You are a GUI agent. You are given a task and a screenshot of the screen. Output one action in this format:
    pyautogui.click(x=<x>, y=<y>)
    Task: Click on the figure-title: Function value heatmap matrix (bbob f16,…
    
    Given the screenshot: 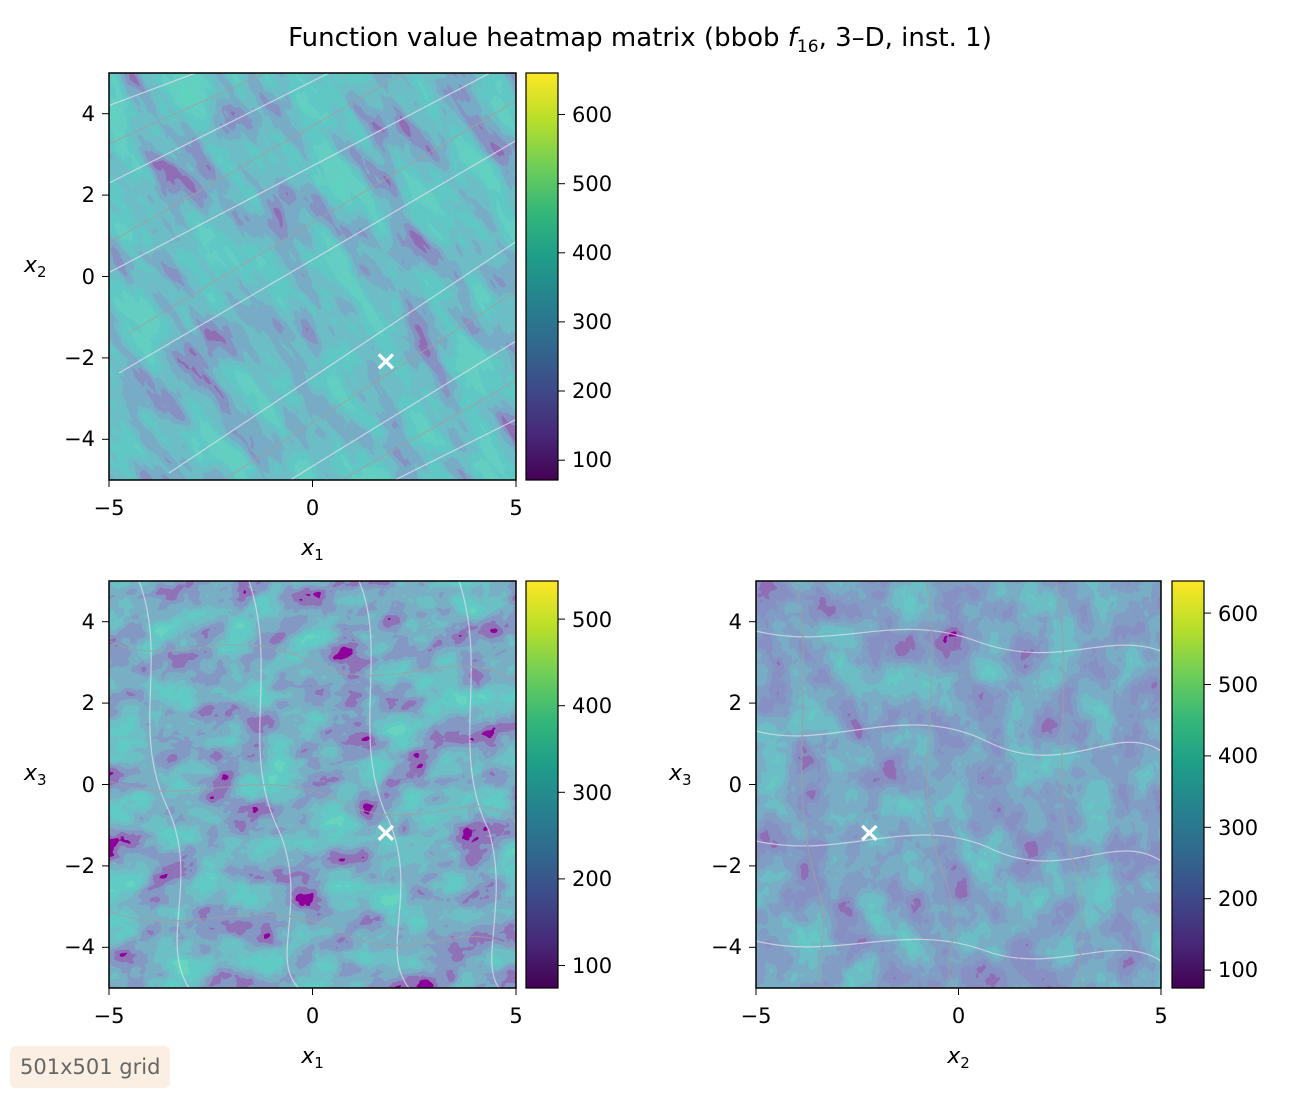 What is the action you would take?
    pyautogui.click(x=640, y=40)
    